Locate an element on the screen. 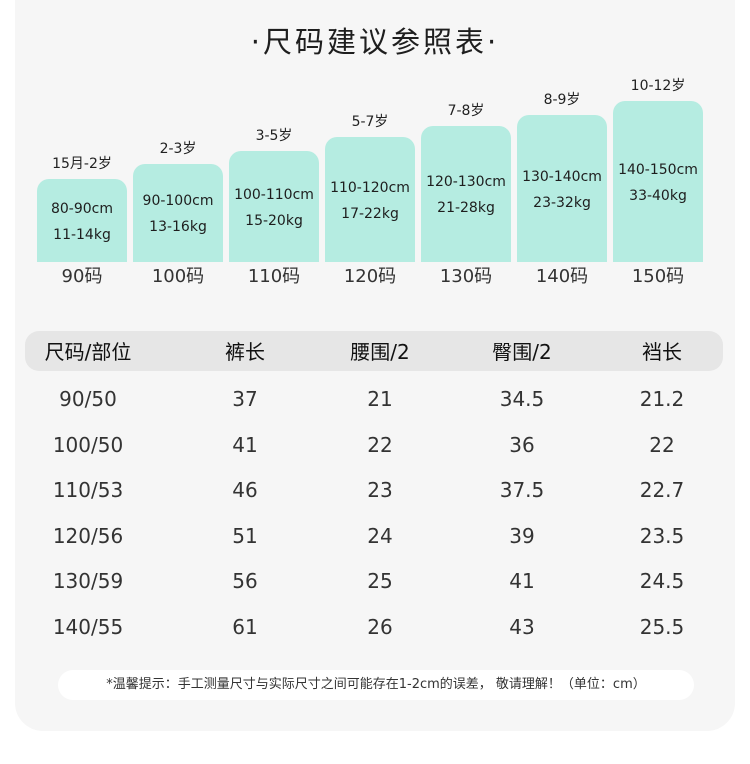 The width and height of the screenshot is (750, 764). size-age-label: 15月-2岁 is located at coordinates (82, 164).